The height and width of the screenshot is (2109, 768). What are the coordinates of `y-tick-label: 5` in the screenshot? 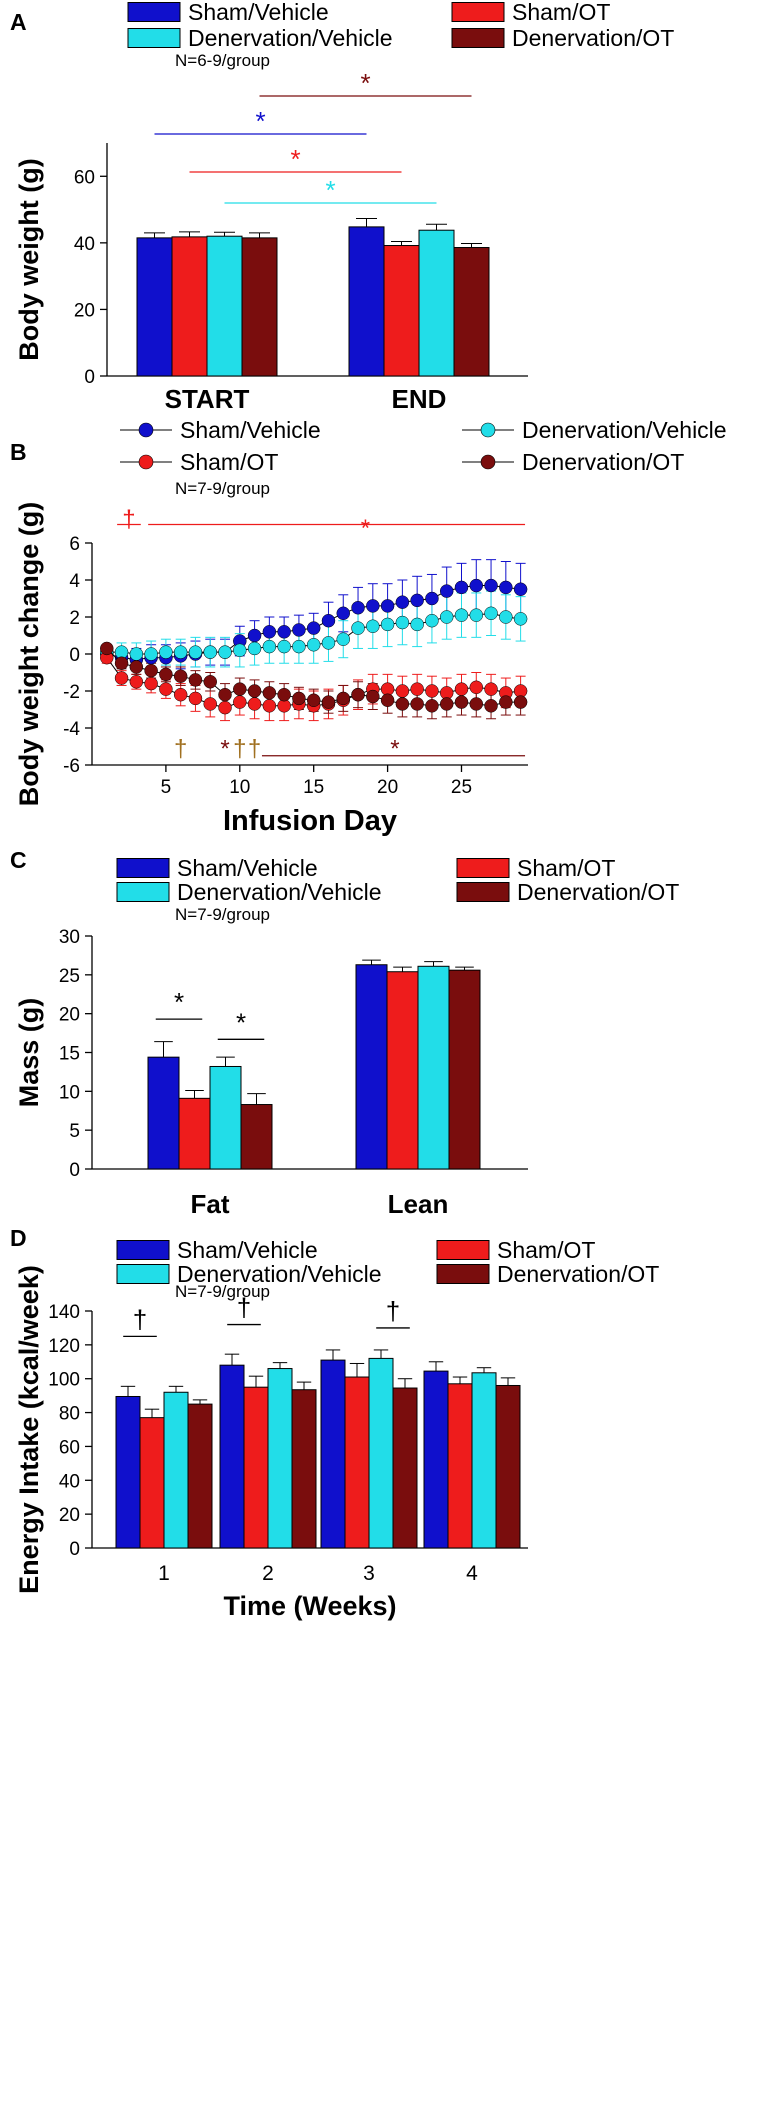 It's located at (74, 1131).